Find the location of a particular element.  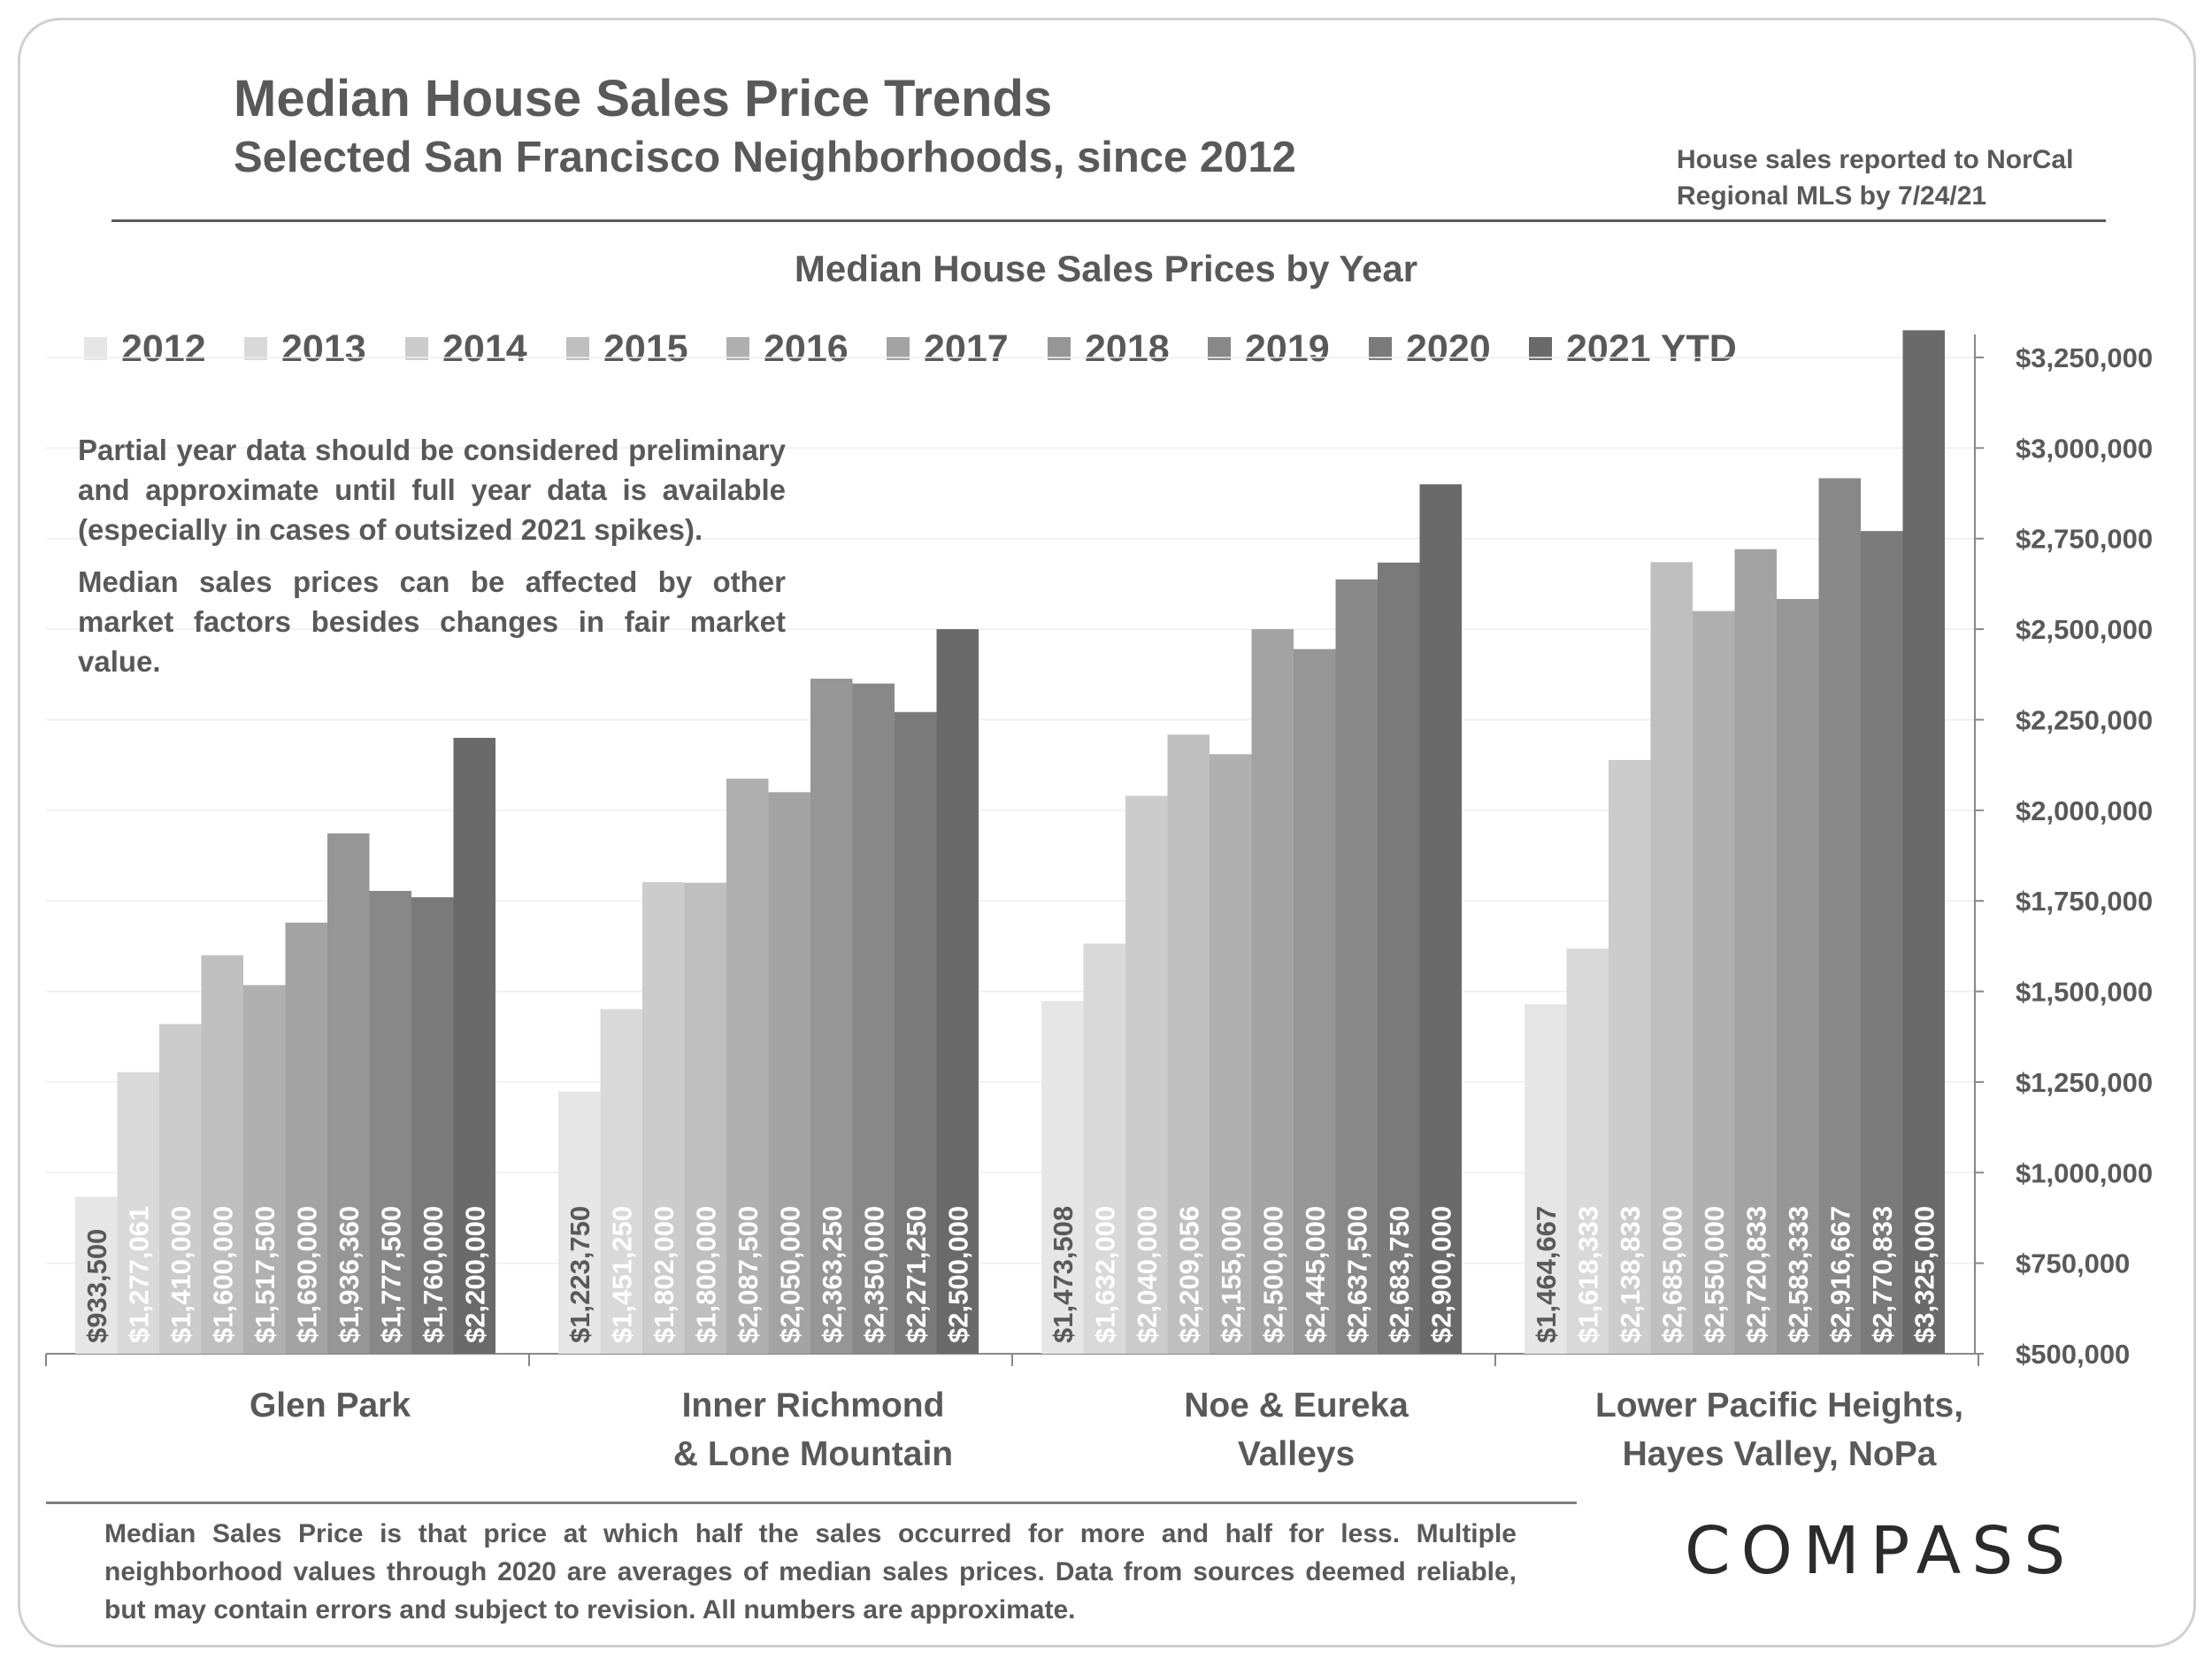

bar-value-label: $1,517,500 is located at coordinates (265, 1275).